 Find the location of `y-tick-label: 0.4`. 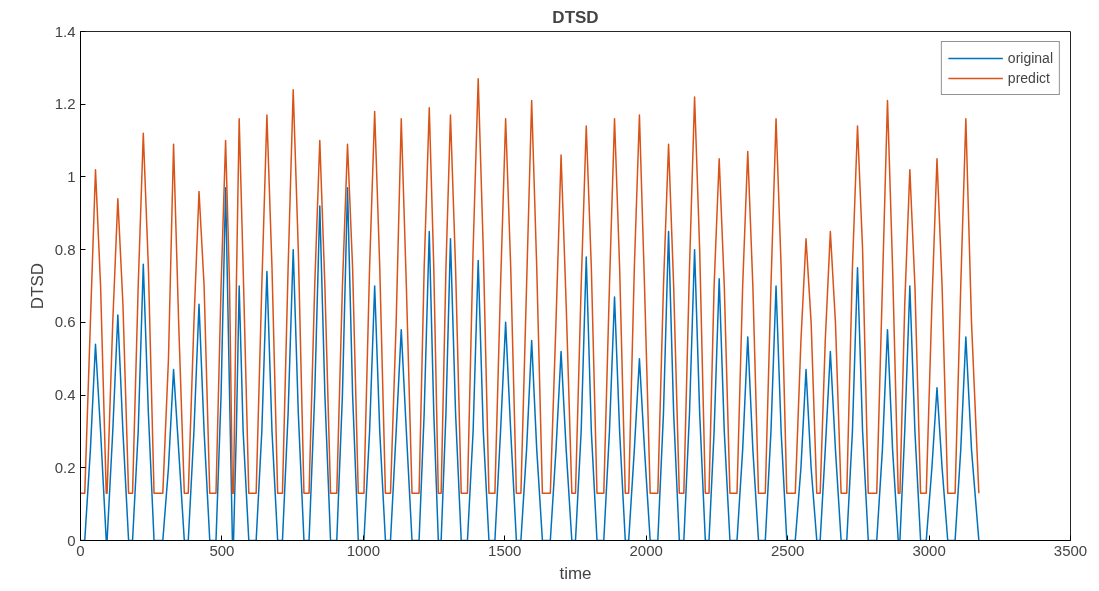

y-tick-label: 0.4 is located at coordinates (65, 395).